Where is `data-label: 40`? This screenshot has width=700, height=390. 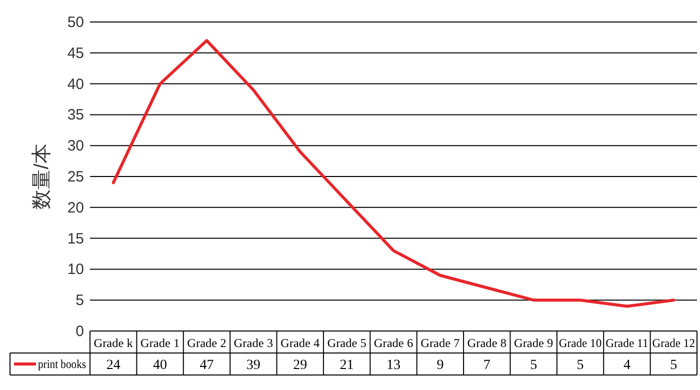 data-label: 40 is located at coordinates (160, 365).